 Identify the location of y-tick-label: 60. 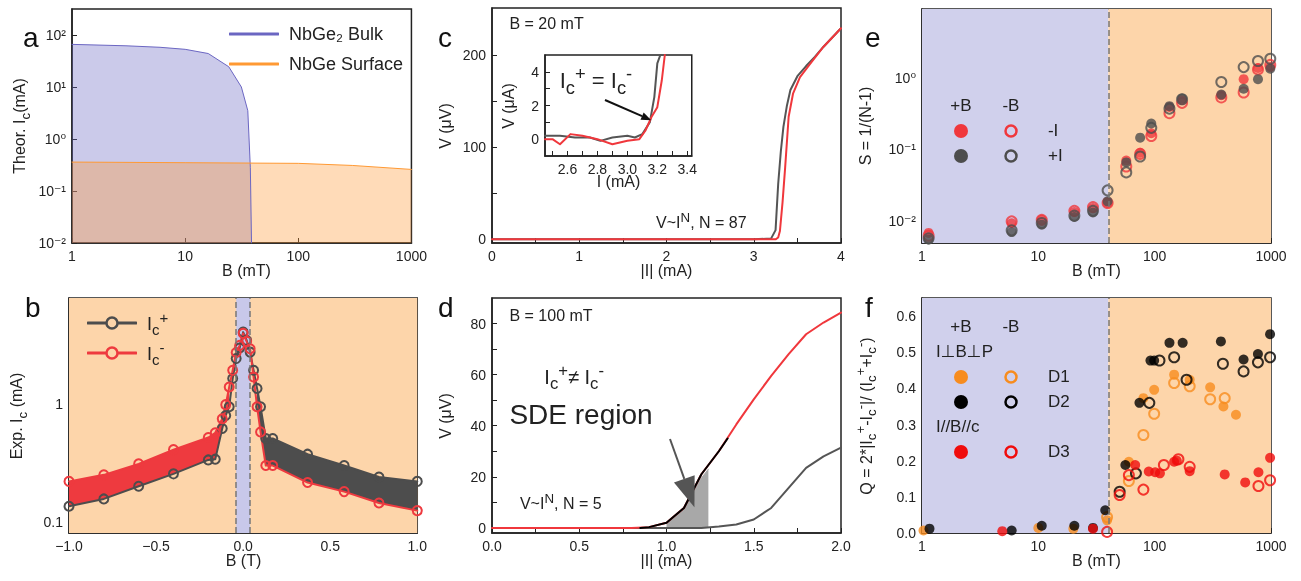
(478, 374).